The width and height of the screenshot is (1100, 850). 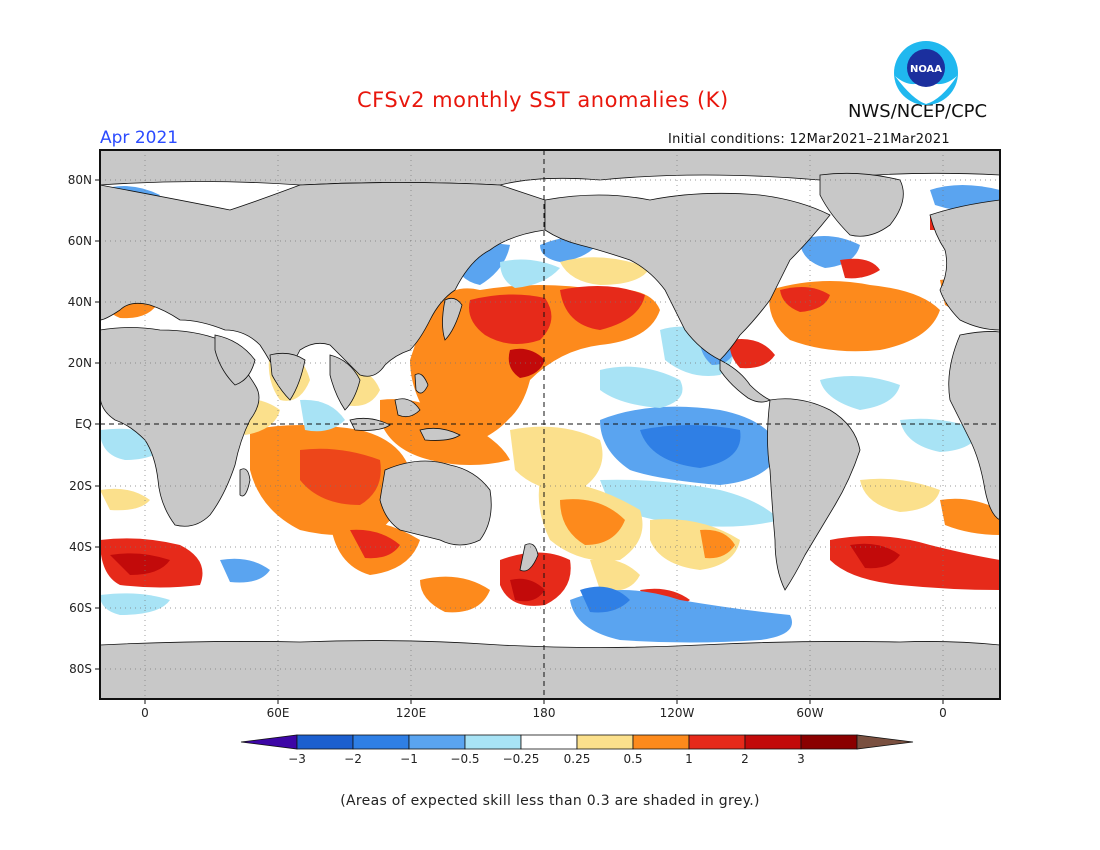 What do you see at coordinates (435, 503) in the screenshot?
I see `australia` at bounding box center [435, 503].